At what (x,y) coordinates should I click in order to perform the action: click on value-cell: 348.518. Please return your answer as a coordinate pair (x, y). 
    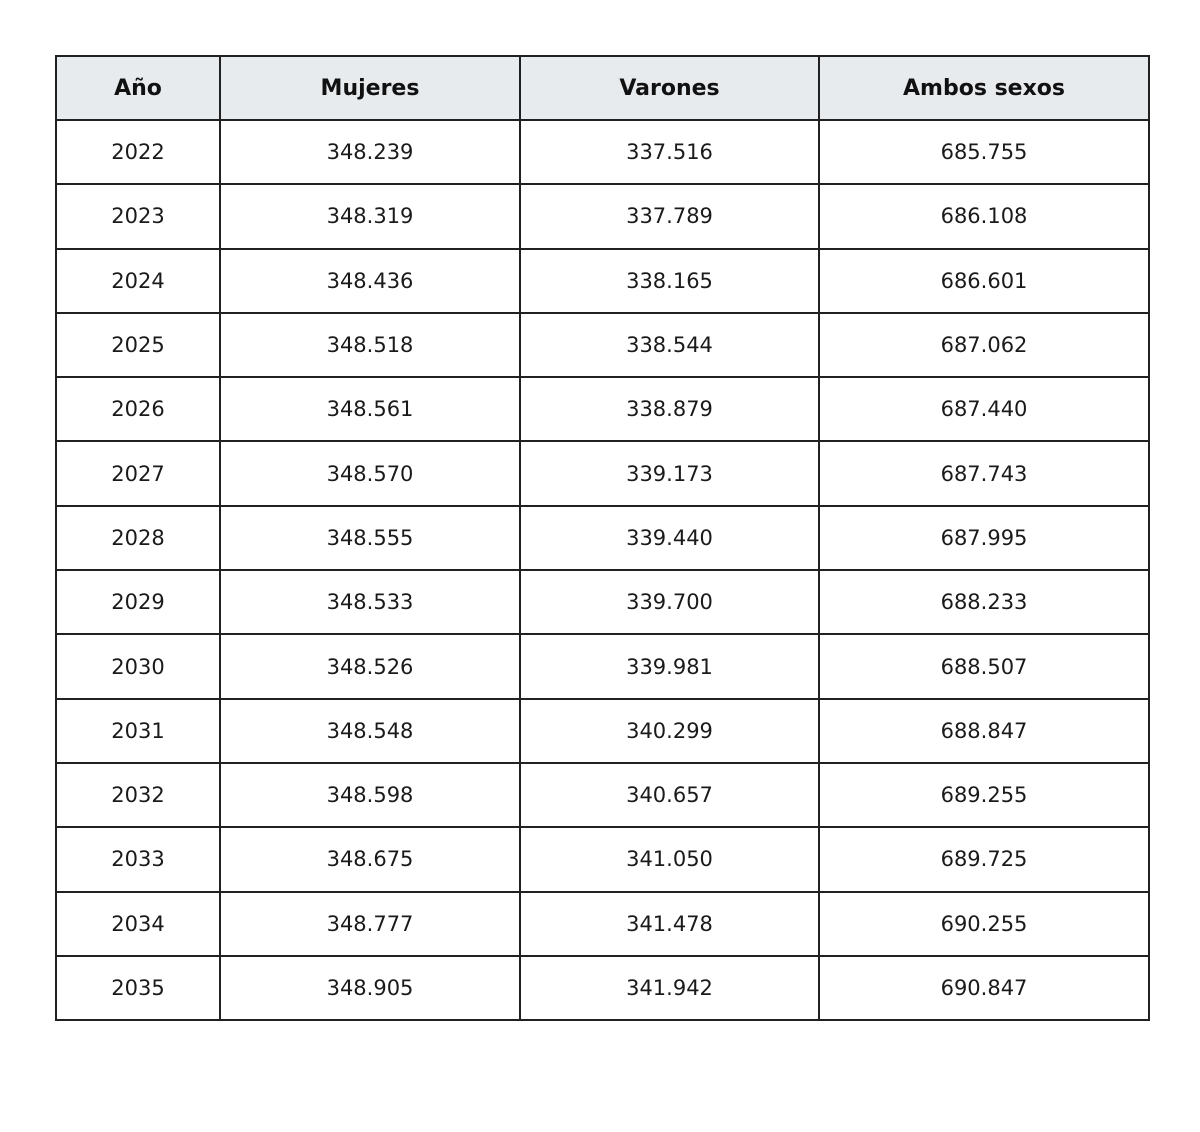
    Looking at the image, I should click on (370, 345).